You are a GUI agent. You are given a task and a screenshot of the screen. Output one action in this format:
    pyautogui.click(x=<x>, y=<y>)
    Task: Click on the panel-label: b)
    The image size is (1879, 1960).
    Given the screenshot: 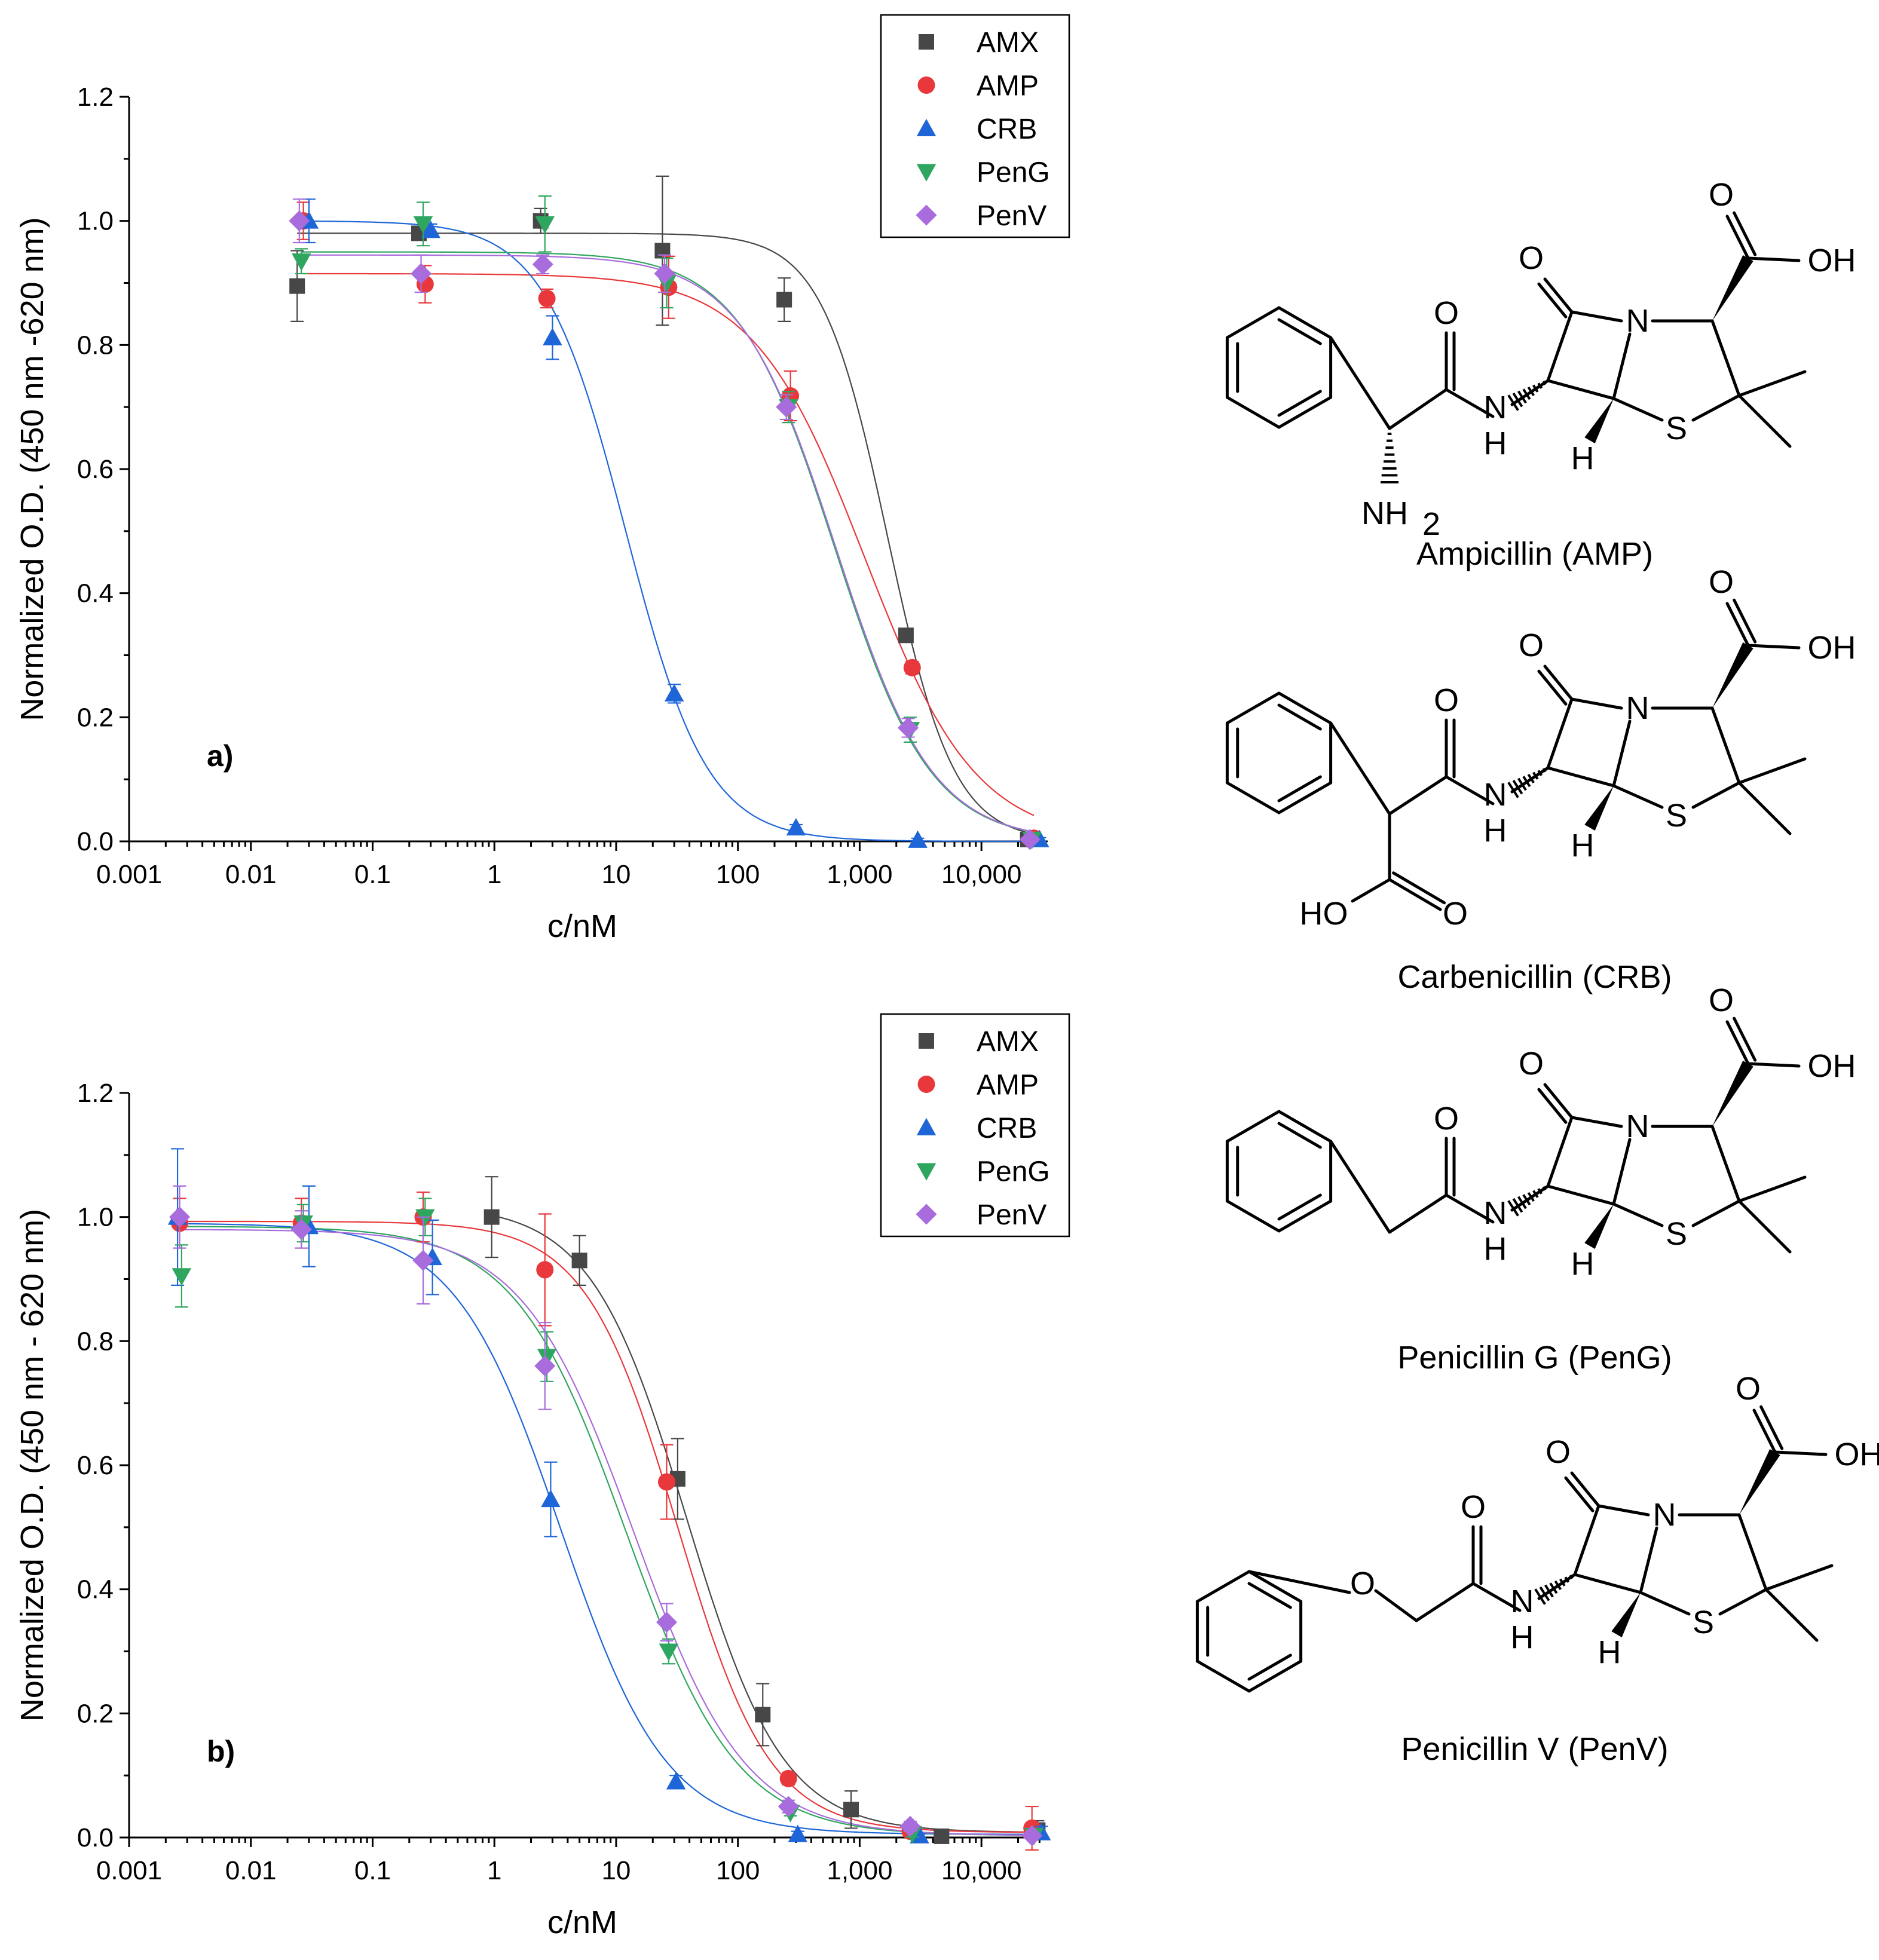 What is the action you would take?
    pyautogui.click(x=221, y=1751)
    